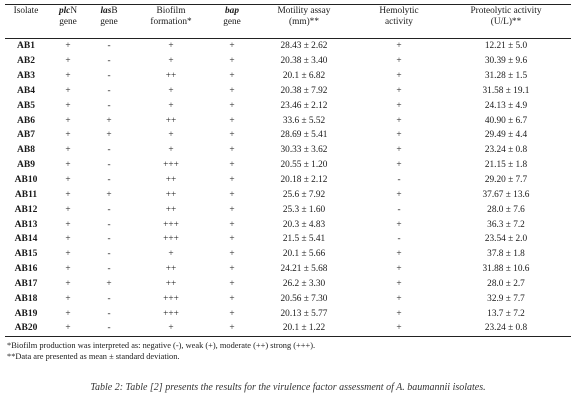 This screenshot has height=408, width=576. I want to click on header-proteolytic: Proteolytic activity (U/L)**, so click(506, 21).